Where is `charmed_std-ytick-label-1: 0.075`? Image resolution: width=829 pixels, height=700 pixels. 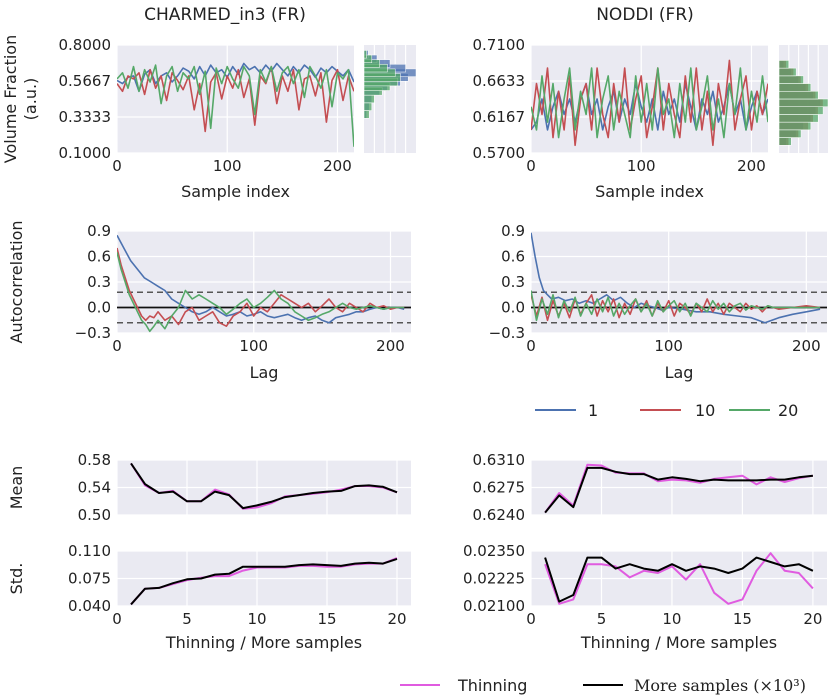 charmed_std-ytick-label-1: 0.075 is located at coordinates (89, 579).